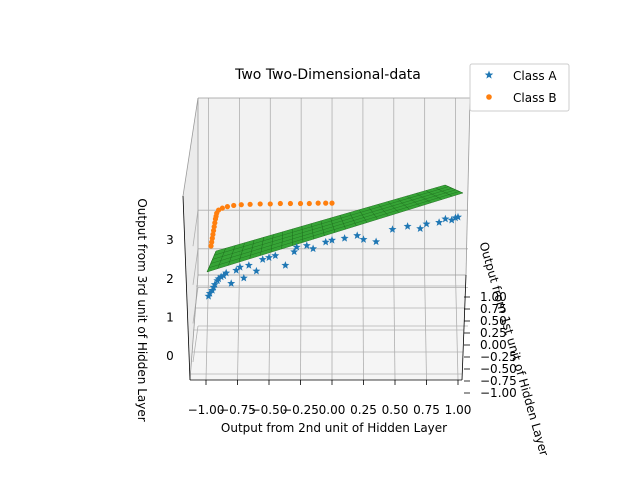 This screenshot has height=480, width=640. Describe the element at coordinates (237, 410) in the screenshot. I see `x-tick-label: −0.75` at that location.